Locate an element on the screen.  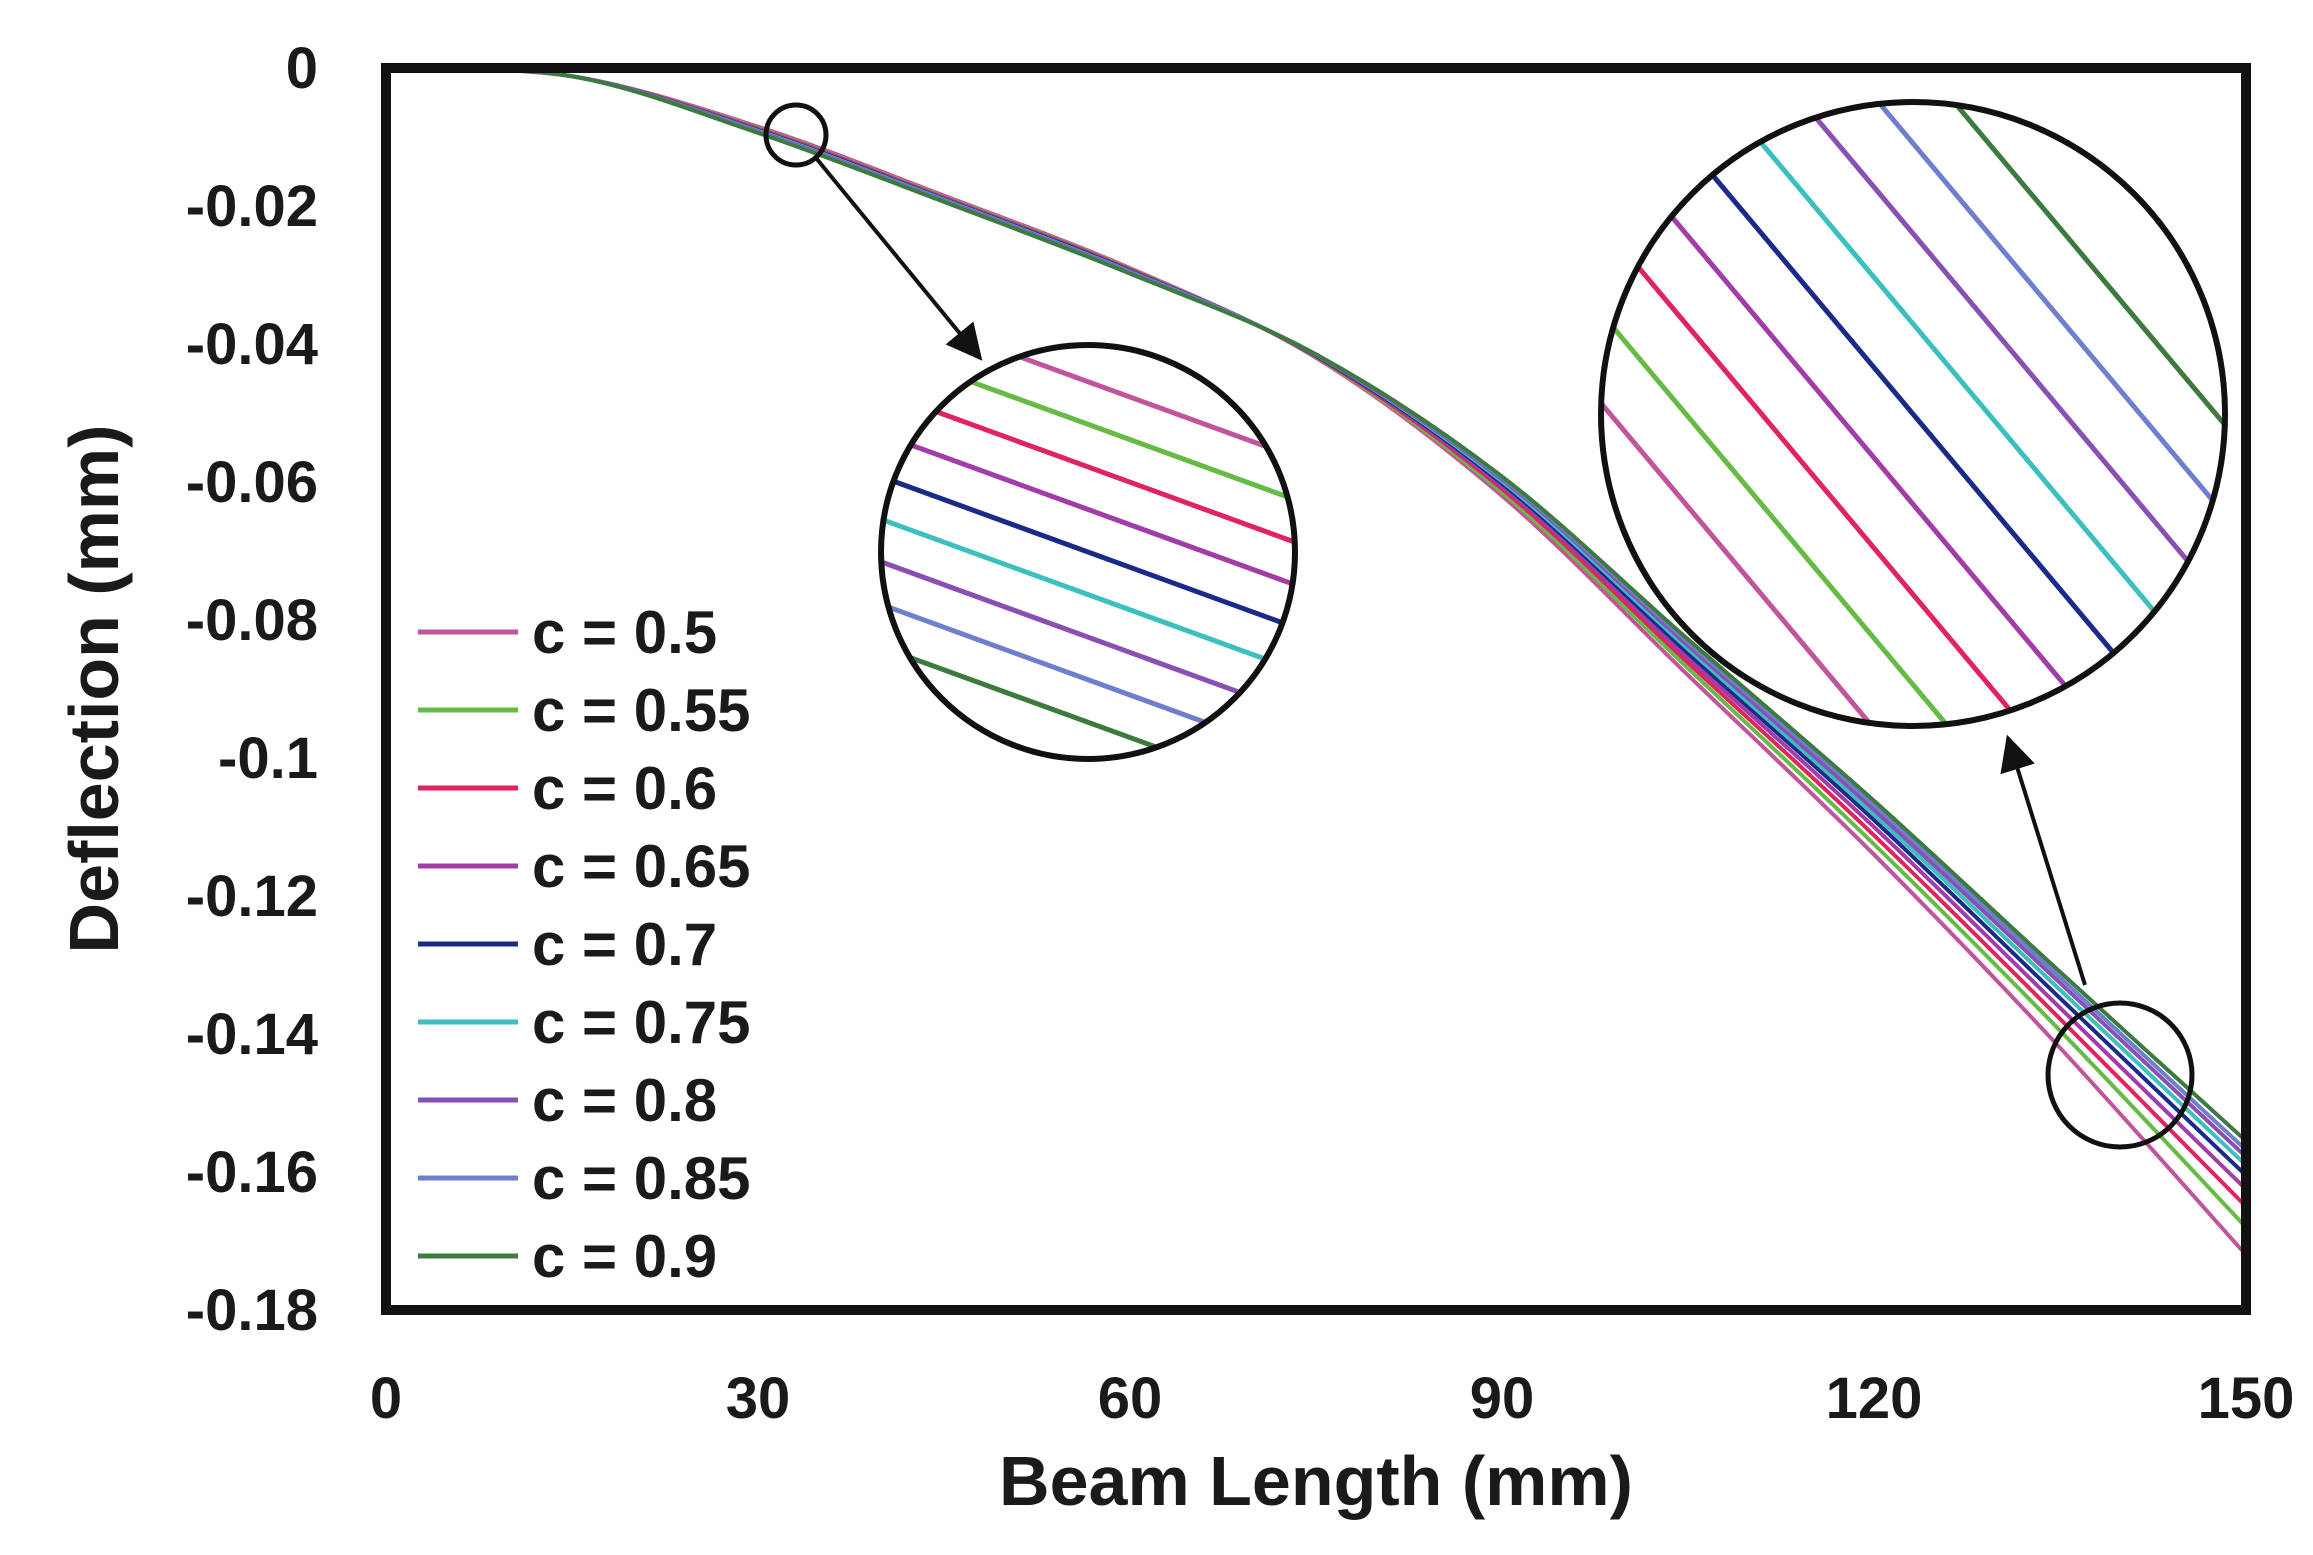
x-tick-label: 120 is located at coordinates (1874, 1398).